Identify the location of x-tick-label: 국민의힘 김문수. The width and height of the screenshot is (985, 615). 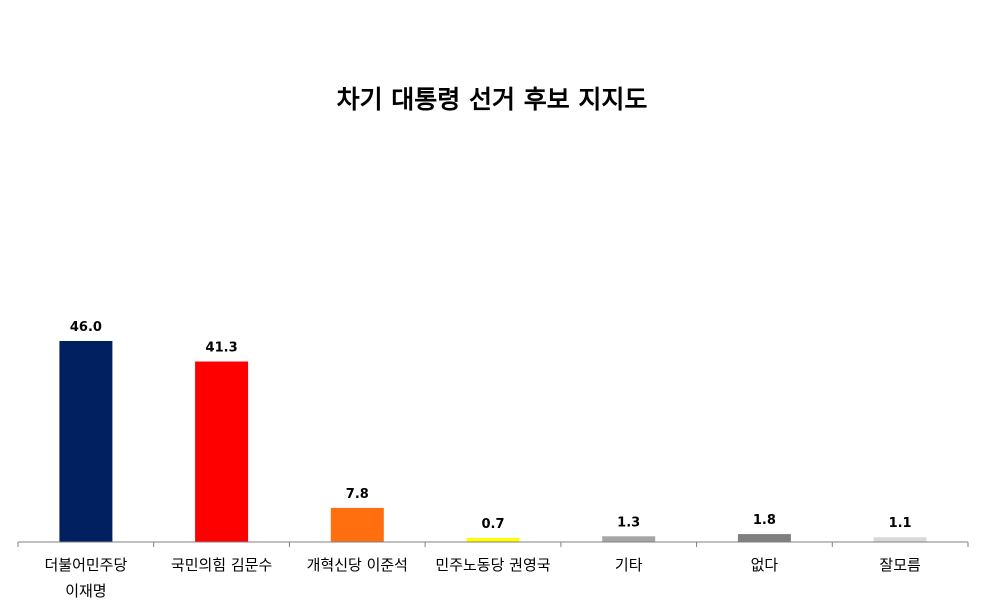
(221, 565).